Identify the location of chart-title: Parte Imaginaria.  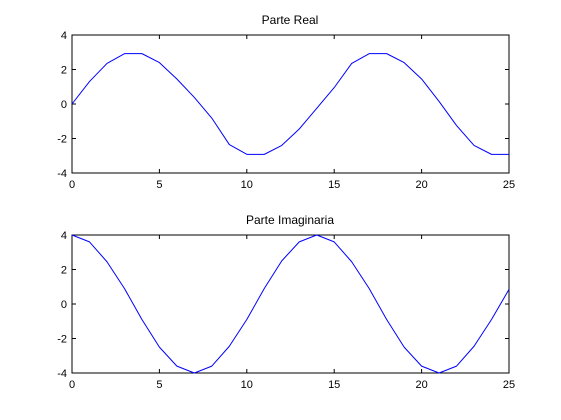
(290, 220).